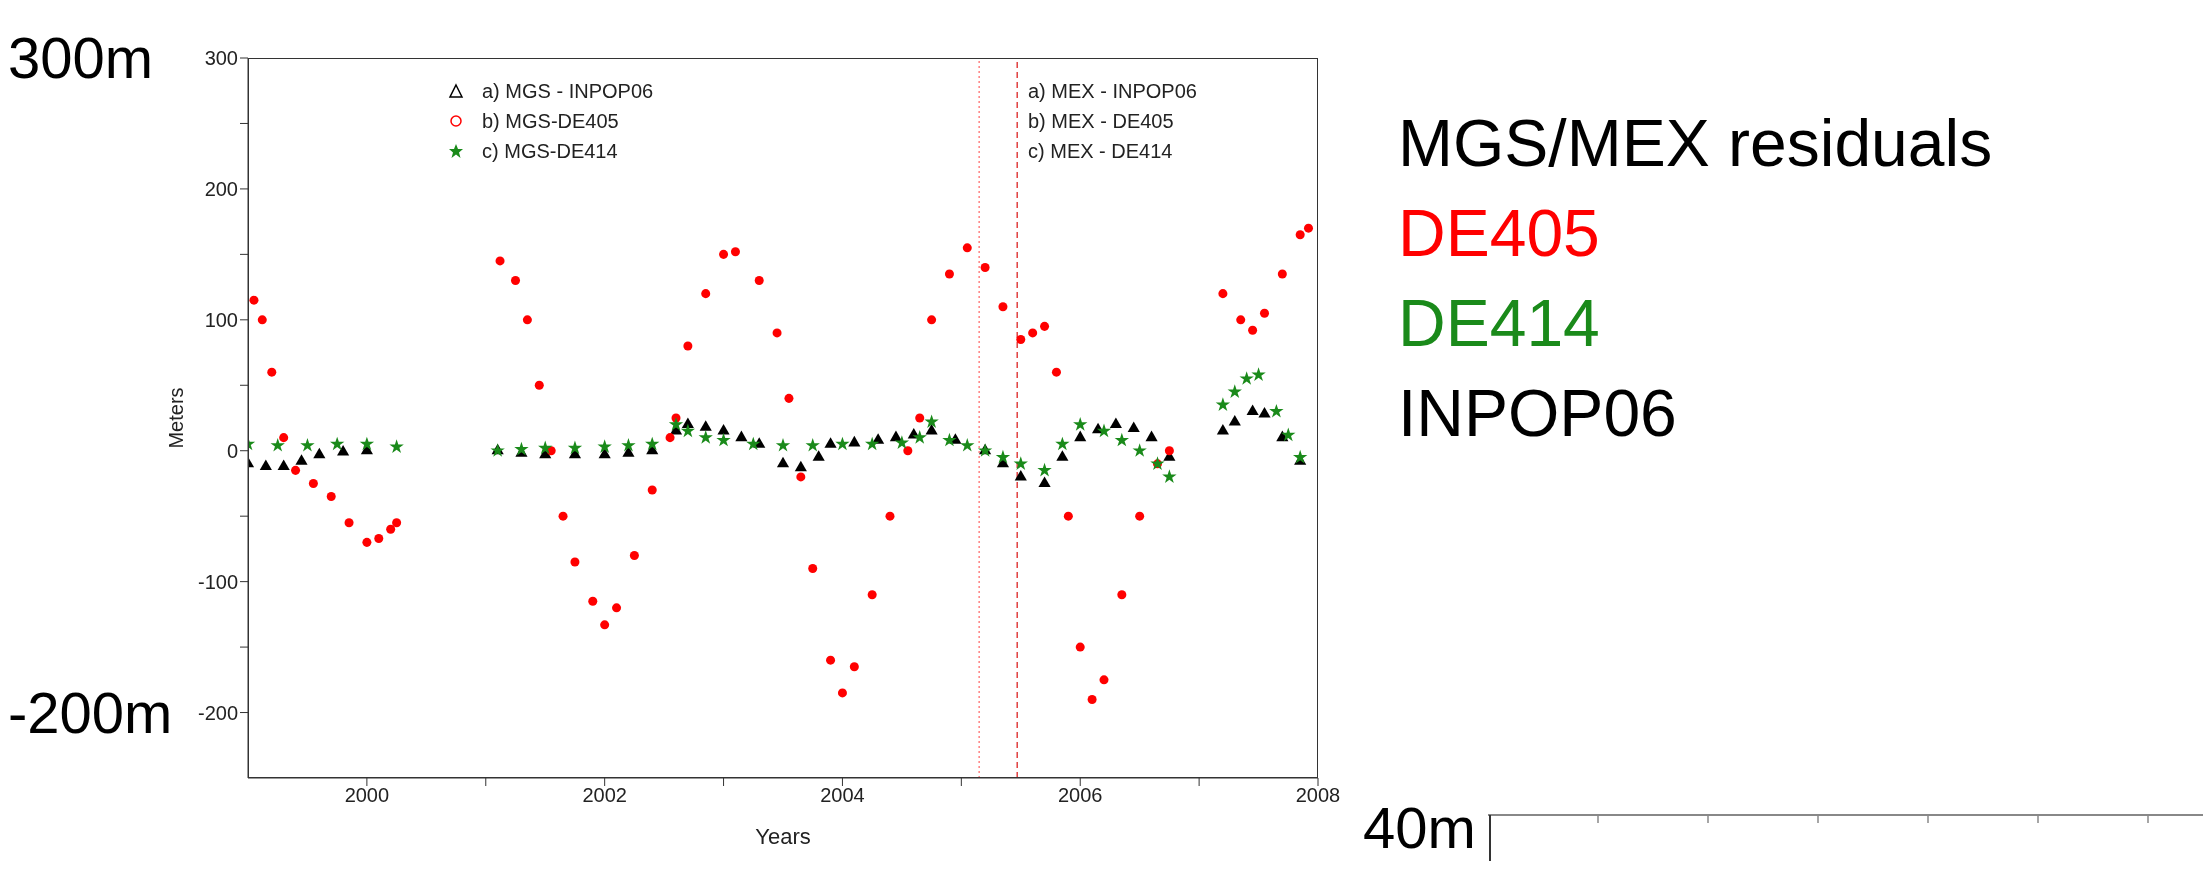  What do you see at coordinates (550, 121) in the screenshot?
I see `legend-label: b) MGS-DE405` at bounding box center [550, 121].